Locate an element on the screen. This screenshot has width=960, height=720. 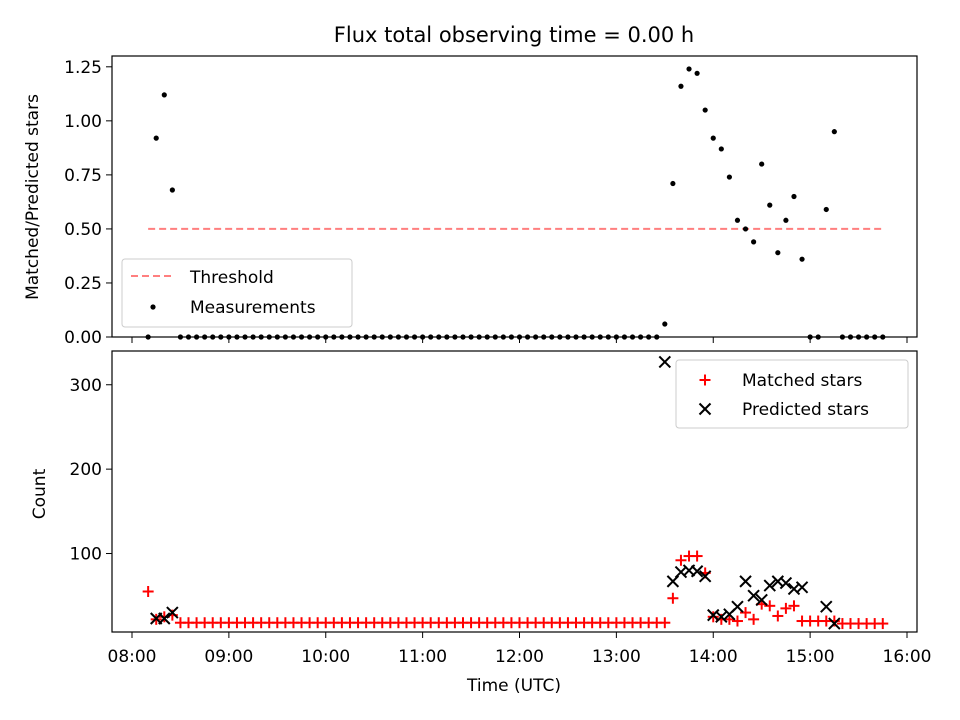
bottom-y-tick-label: 200 is located at coordinates (86, 470).